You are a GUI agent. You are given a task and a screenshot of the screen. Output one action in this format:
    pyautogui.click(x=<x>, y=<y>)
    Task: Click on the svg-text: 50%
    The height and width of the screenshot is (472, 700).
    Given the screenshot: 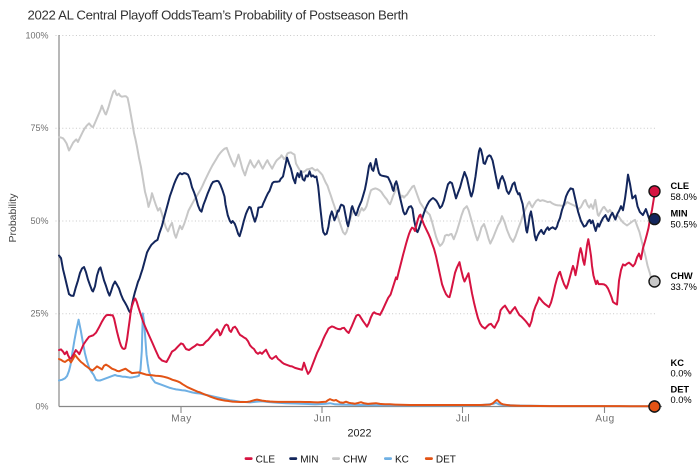 What is the action you would take?
    pyautogui.click(x=39, y=221)
    